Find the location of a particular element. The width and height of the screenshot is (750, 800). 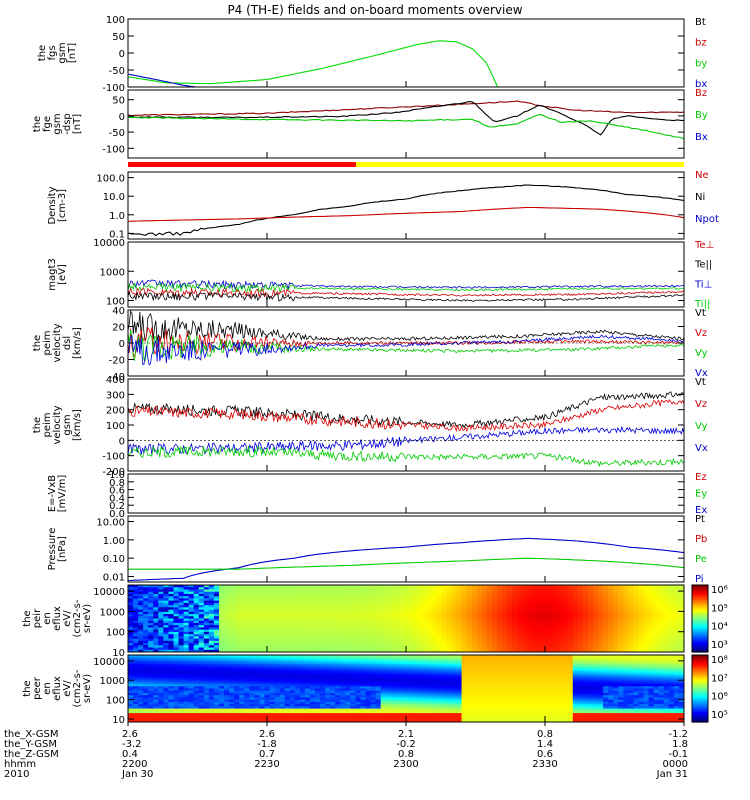

colorbar-step is located at coordinates (700, 628).